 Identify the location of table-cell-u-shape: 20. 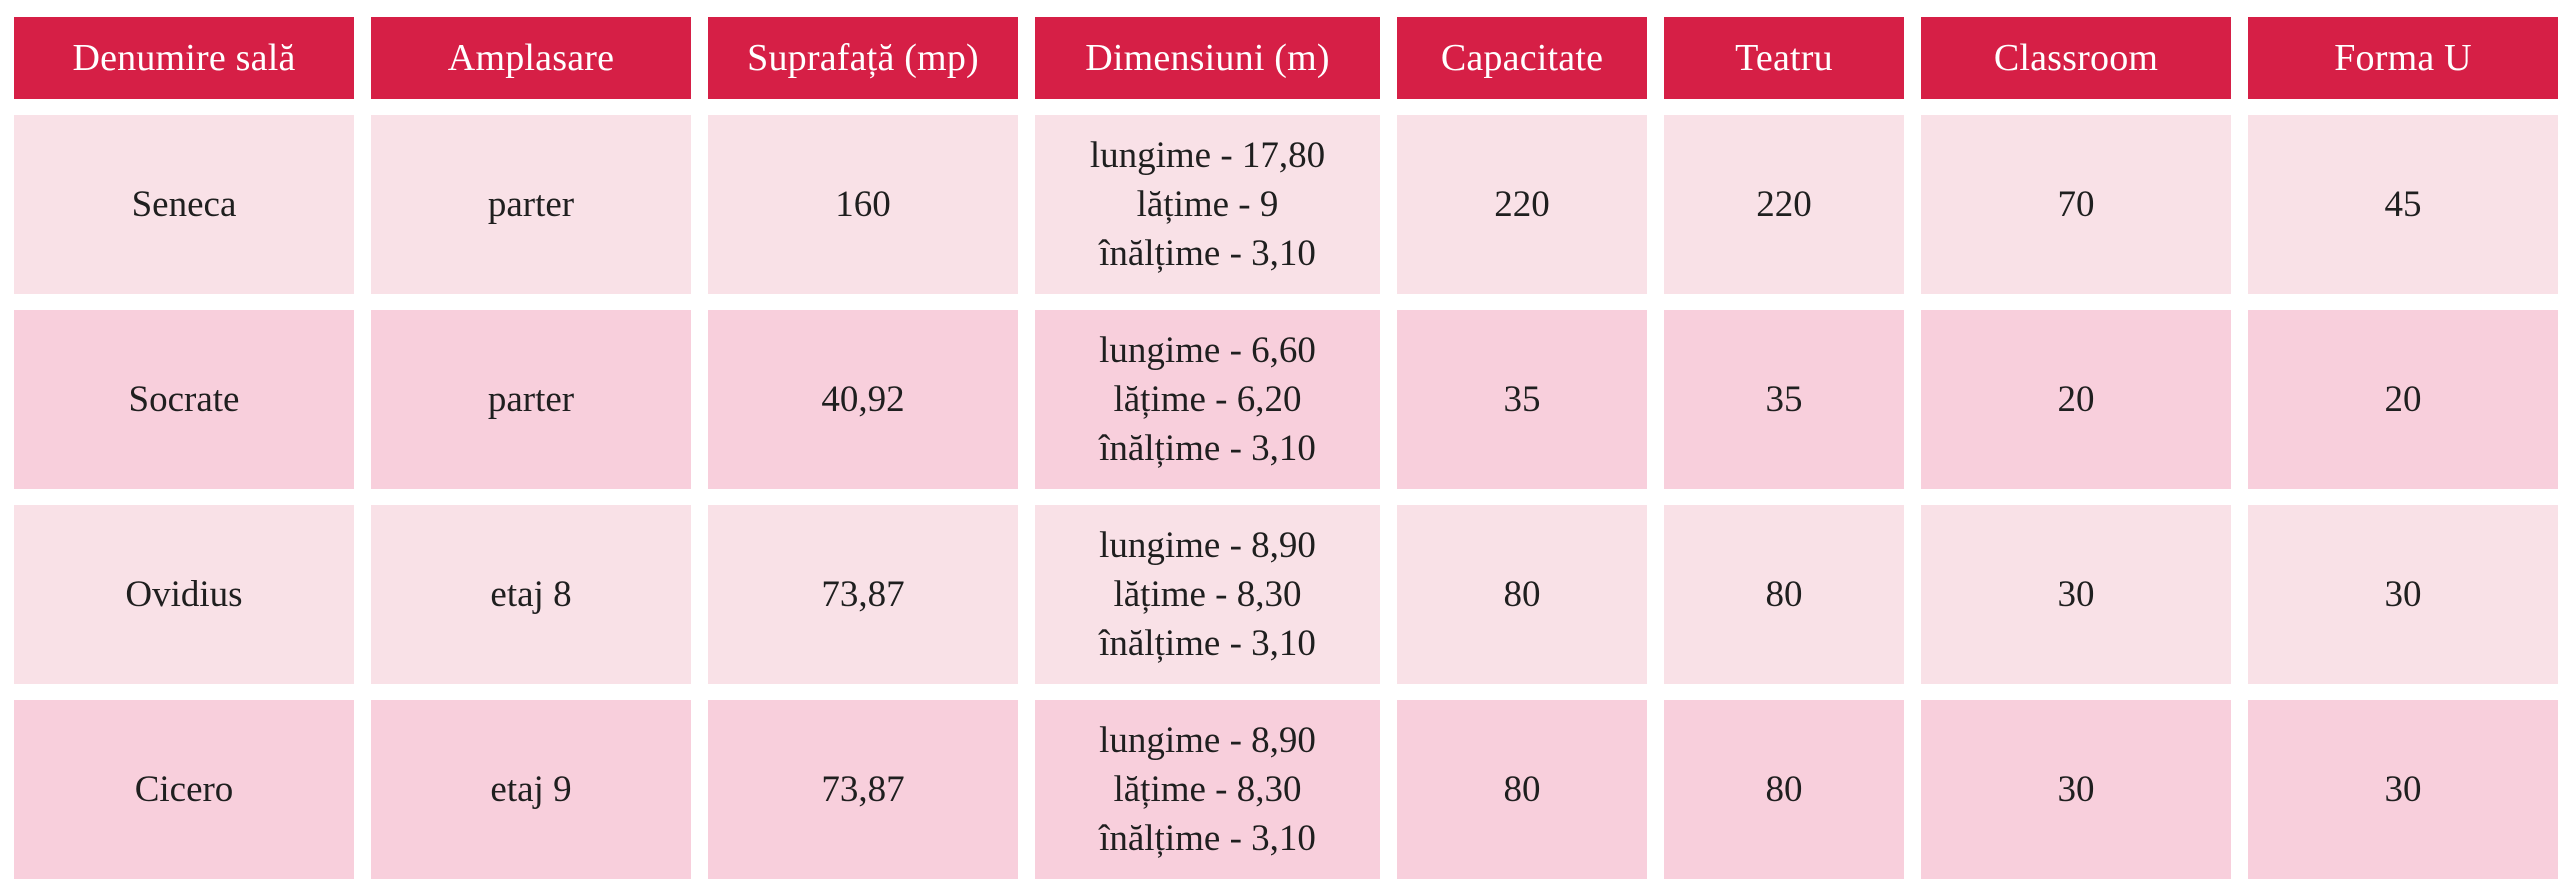
(2403, 399).